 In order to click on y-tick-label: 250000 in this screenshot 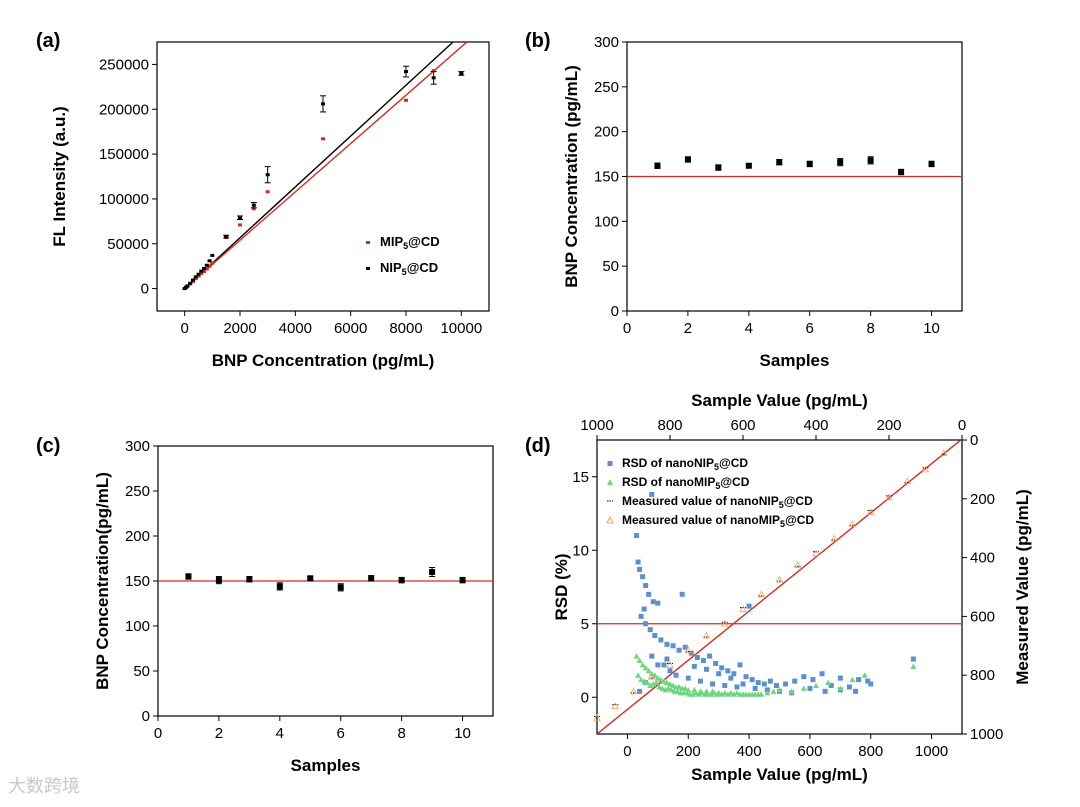, I will do `click(124, 64)`.